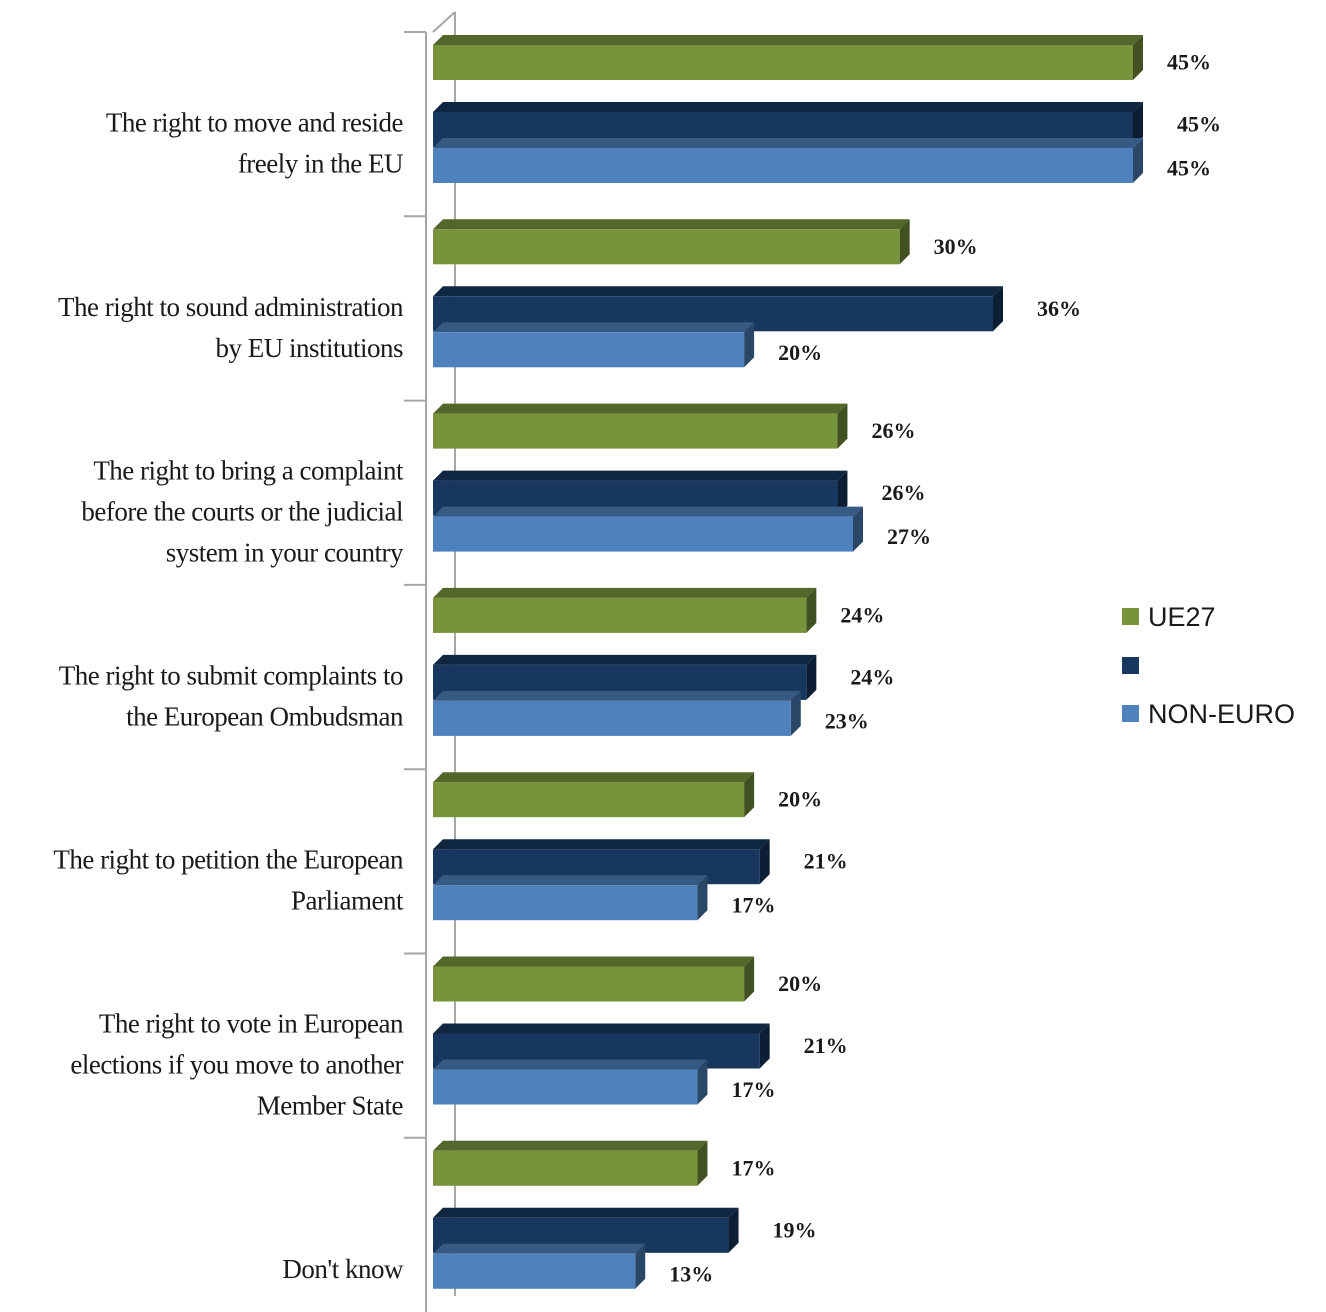  What do you see at coordinates (228, 860) in the screenshot?
I see `category-label: The right to petition the European` at bounding box center [228, 860].